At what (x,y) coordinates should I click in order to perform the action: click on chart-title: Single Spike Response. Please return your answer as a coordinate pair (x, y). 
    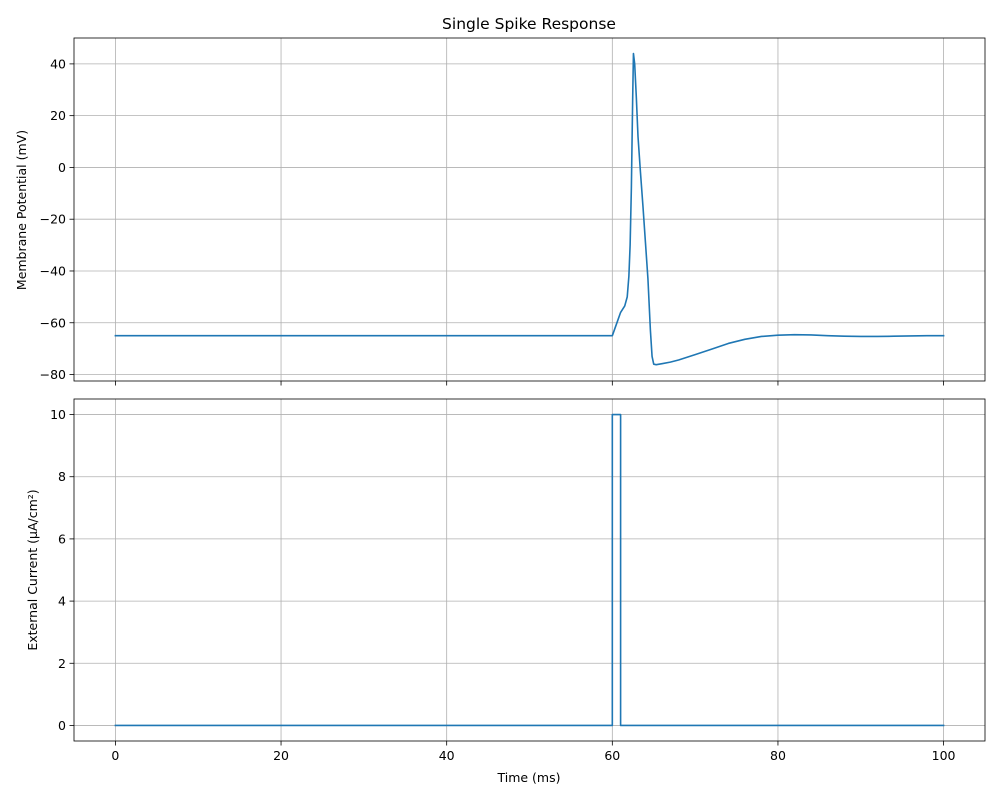
    Looking at the image, I should click on (529, 24).